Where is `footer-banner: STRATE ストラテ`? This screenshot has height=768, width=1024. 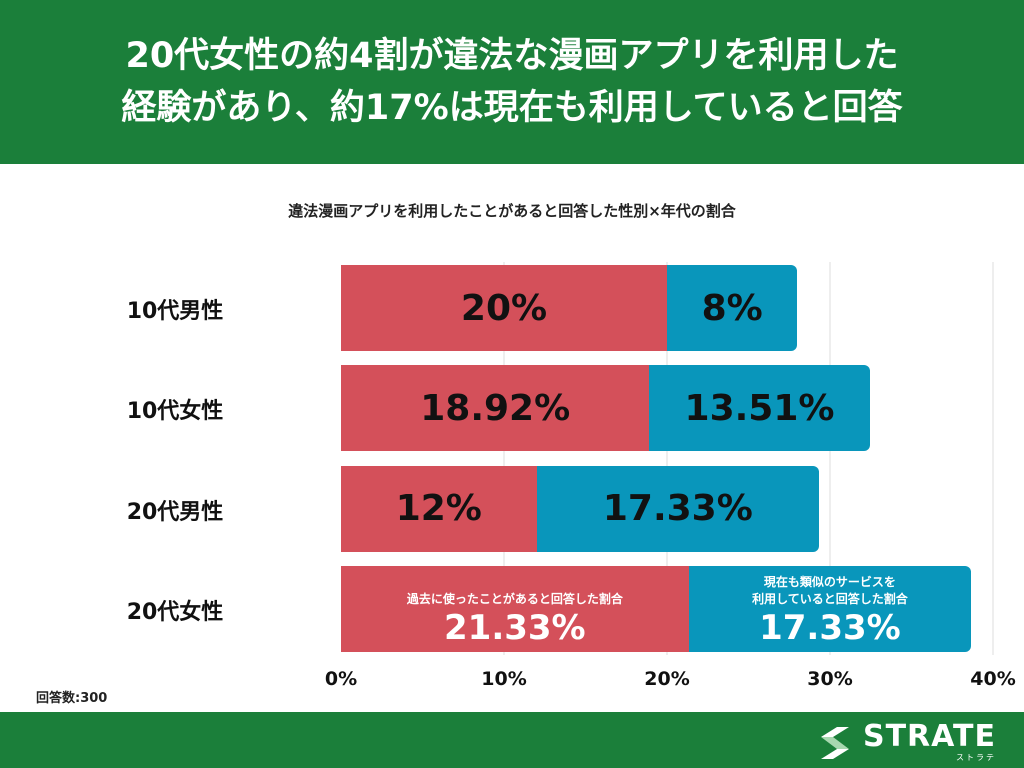 footer-banner: STRATE ストラテ is located at coordinates (512, 740).